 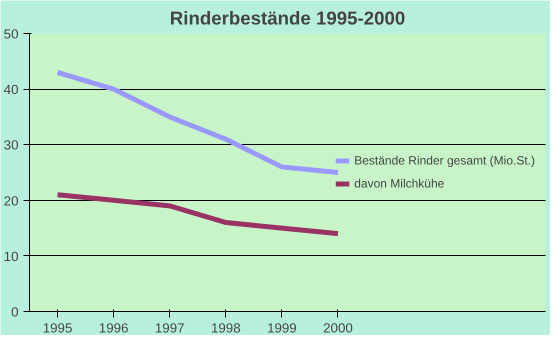 I want to click on chart-title: Rinderbestände 1995-2000, so click(x=288, y=18).